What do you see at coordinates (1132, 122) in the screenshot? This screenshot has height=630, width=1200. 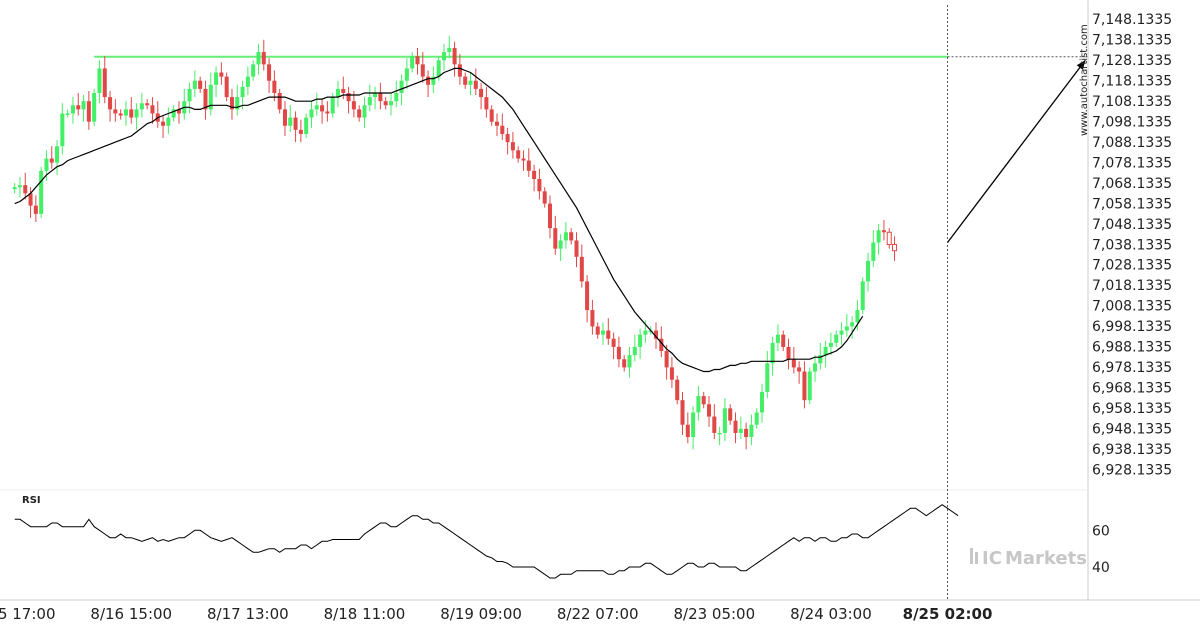 I see `price-tick-label: 7,098.1335` at bounding box center [1132, 122].